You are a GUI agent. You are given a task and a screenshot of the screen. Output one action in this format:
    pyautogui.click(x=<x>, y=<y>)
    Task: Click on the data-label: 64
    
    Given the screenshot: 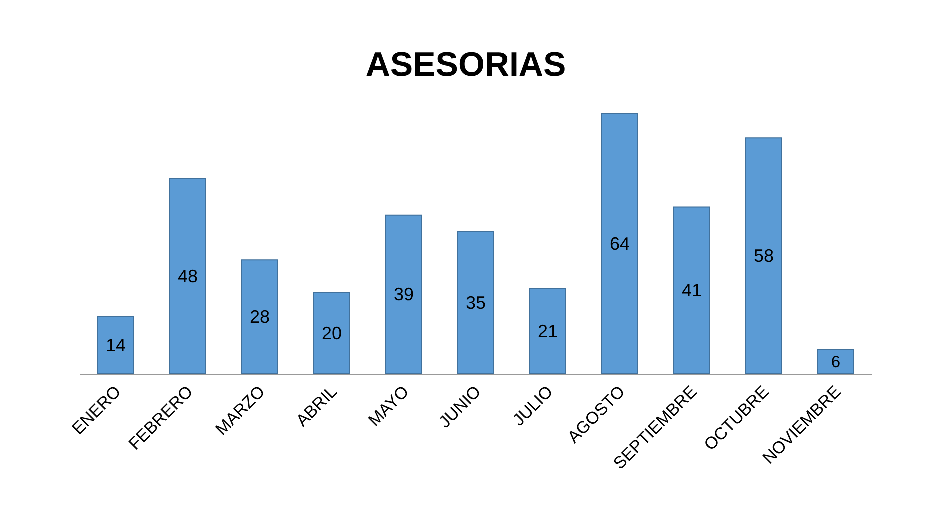 What is the action you would take?
    pyautogui.click(x=620, y=244)
    